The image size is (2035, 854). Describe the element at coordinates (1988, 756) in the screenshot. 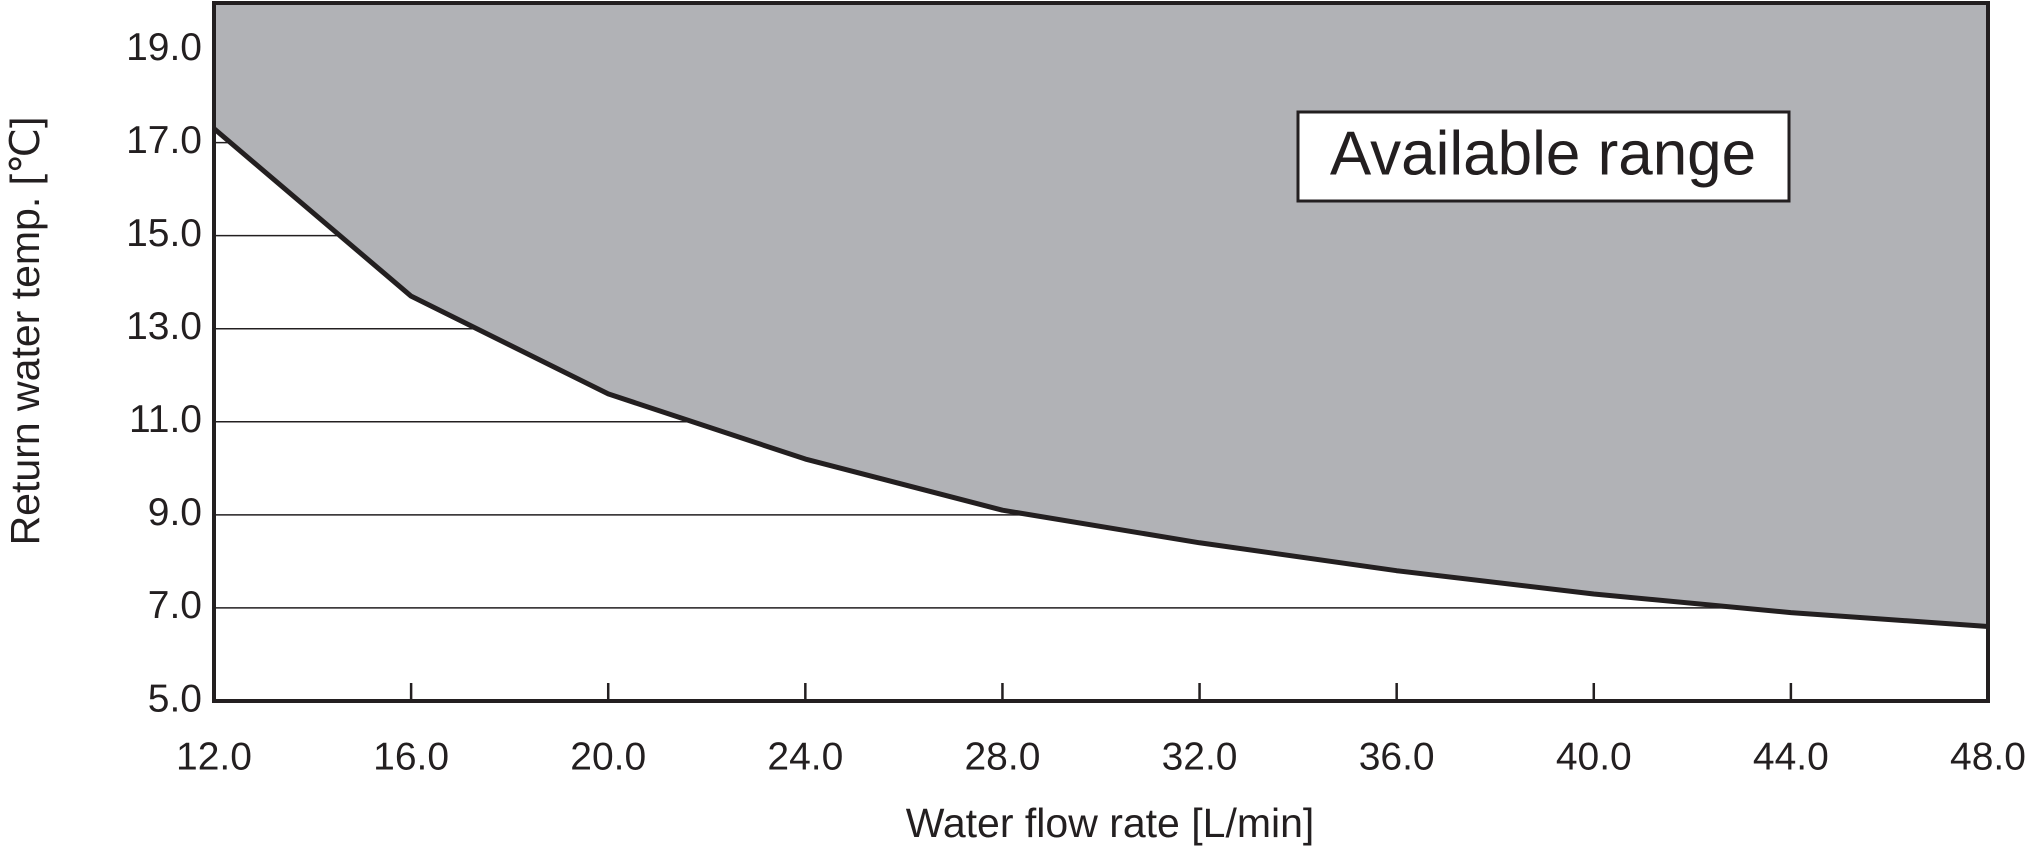

I see `x-tick-label: 48.0` at that location.